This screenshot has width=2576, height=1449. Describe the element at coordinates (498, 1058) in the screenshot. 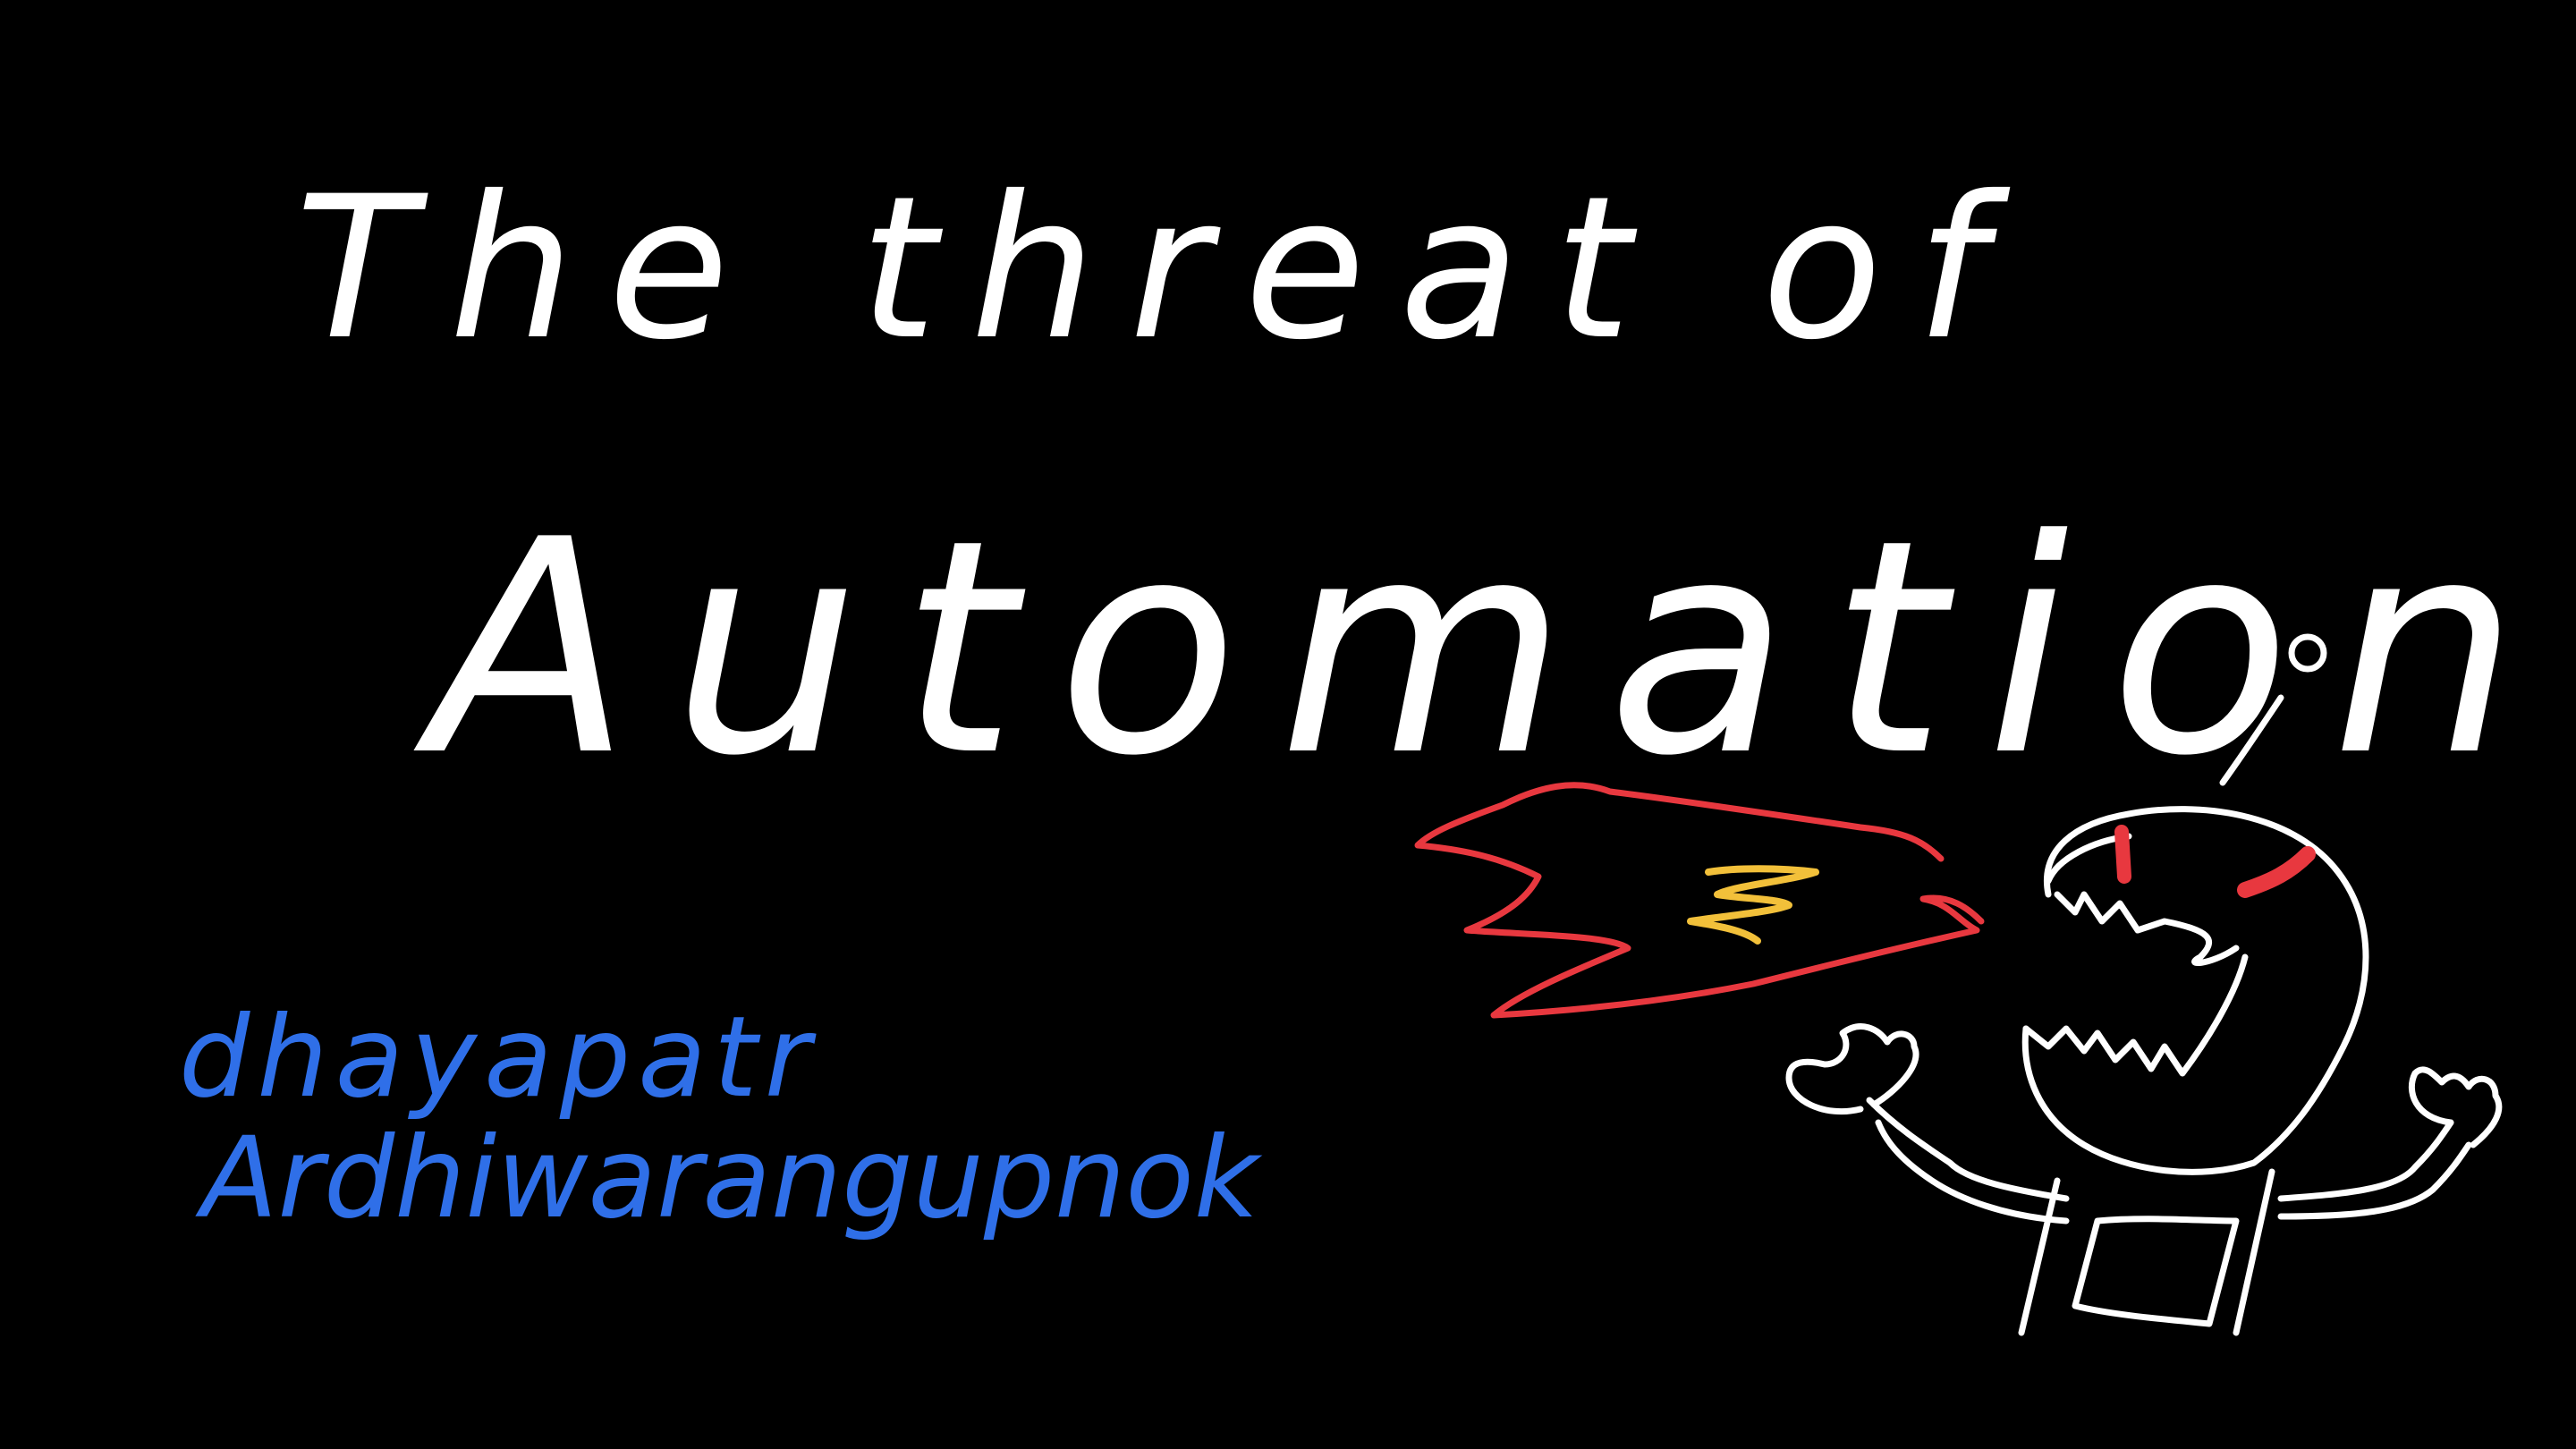

I see `author-name-line-1: dhayapatr` at that location.